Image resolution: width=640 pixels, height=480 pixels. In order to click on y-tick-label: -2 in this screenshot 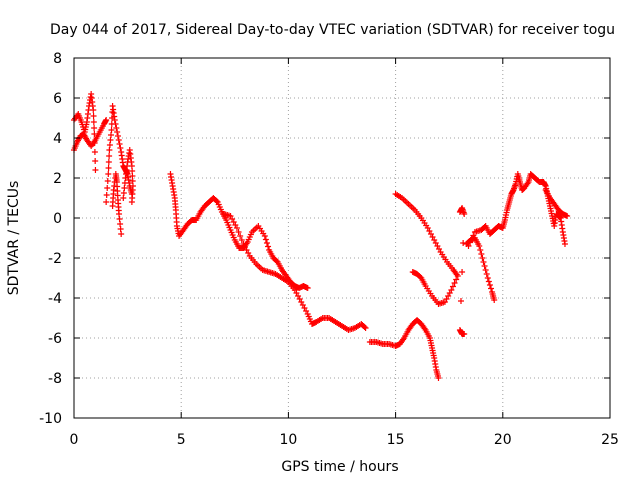, I will do `click(55, 259)`.